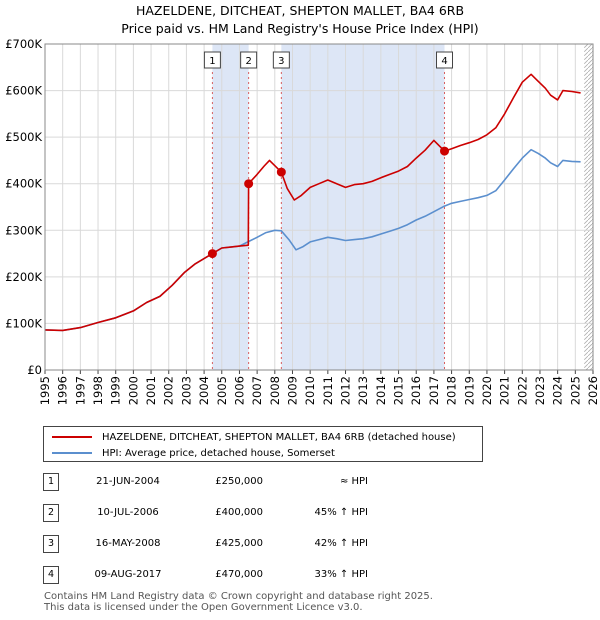 The width and height of the screenshot is (600, 620). Describe the element at coordinates (23, 277) in the screenshot. I see `y-tick-label: £200K` at that location.